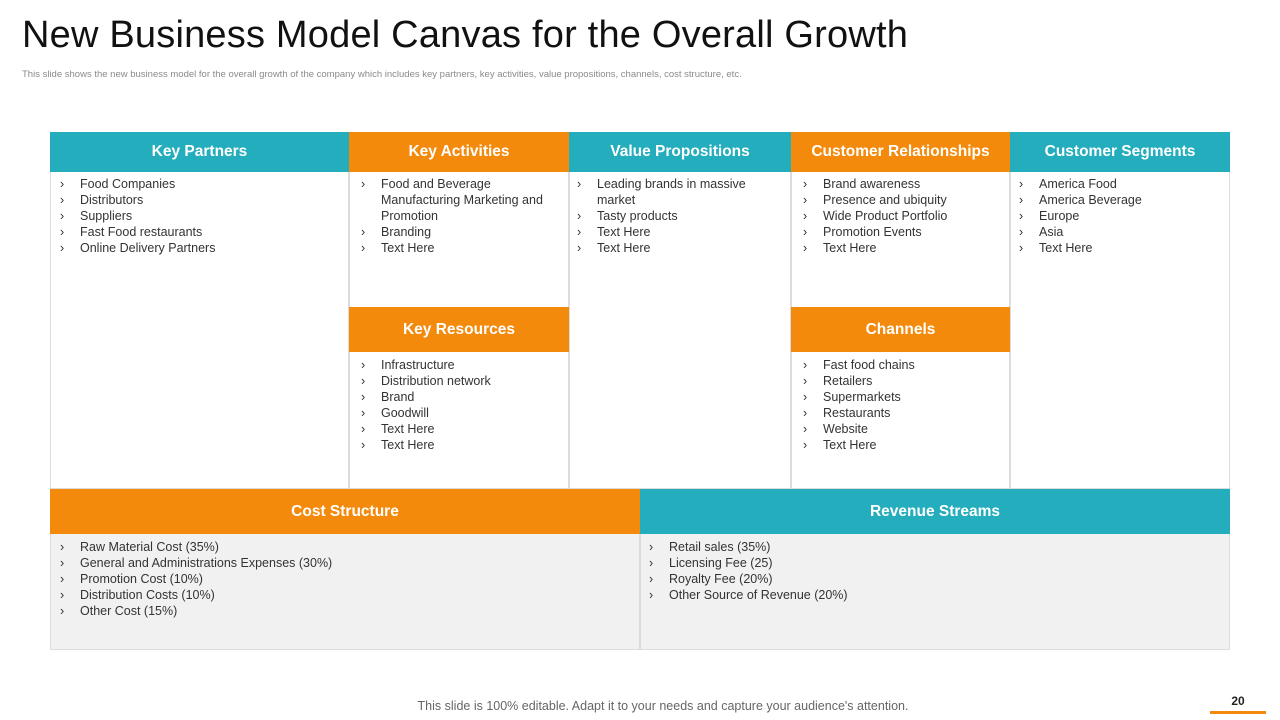 The image size is (1280, 720). Describe the element at coordinates (1119, 184) in the screenshot. I see `list-item: America Food` at that location.